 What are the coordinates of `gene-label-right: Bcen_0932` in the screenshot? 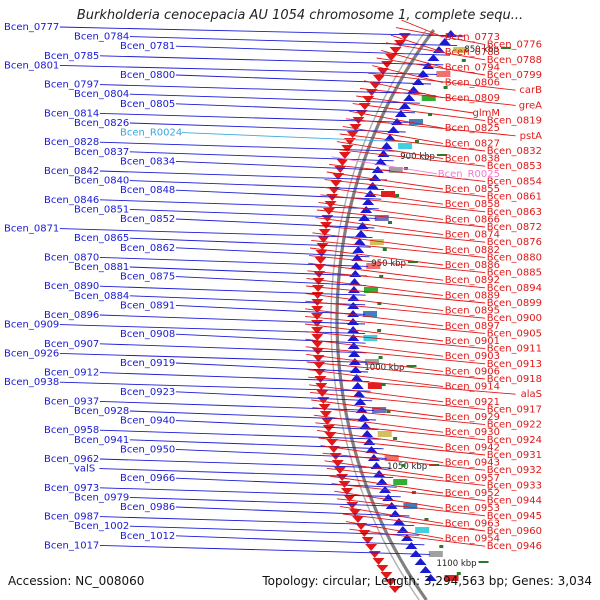 It's located at (514, 470).